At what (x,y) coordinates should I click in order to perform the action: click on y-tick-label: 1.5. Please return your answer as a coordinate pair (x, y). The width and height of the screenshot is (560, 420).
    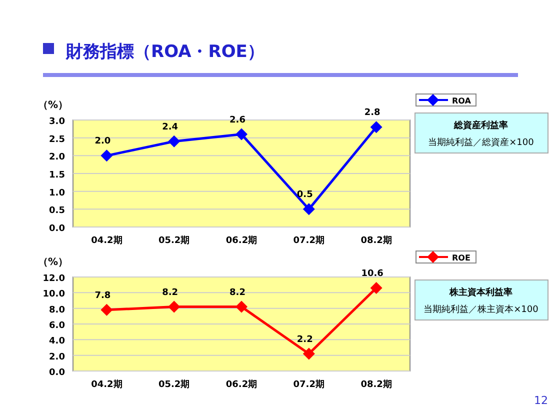
    Looking at the image, I should click on (57, 175).